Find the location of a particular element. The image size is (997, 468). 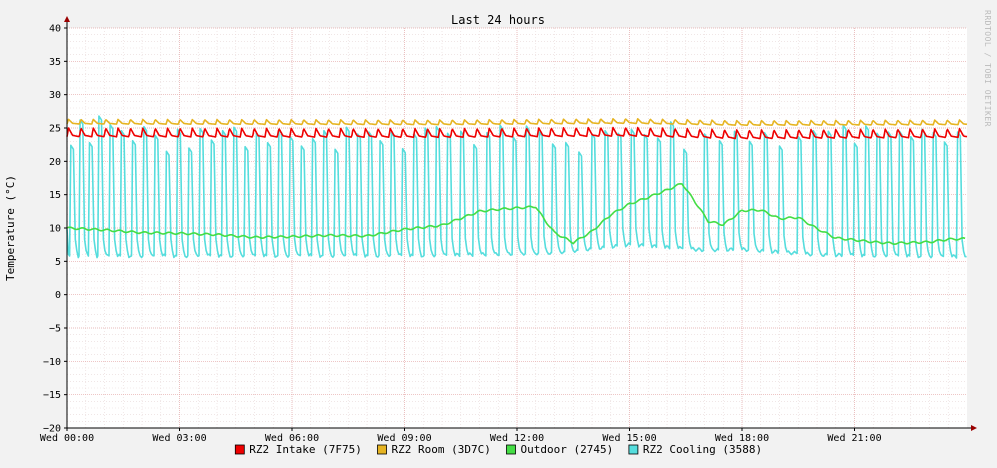

y-tick-label: −15 is located at coordinates (52, 395).